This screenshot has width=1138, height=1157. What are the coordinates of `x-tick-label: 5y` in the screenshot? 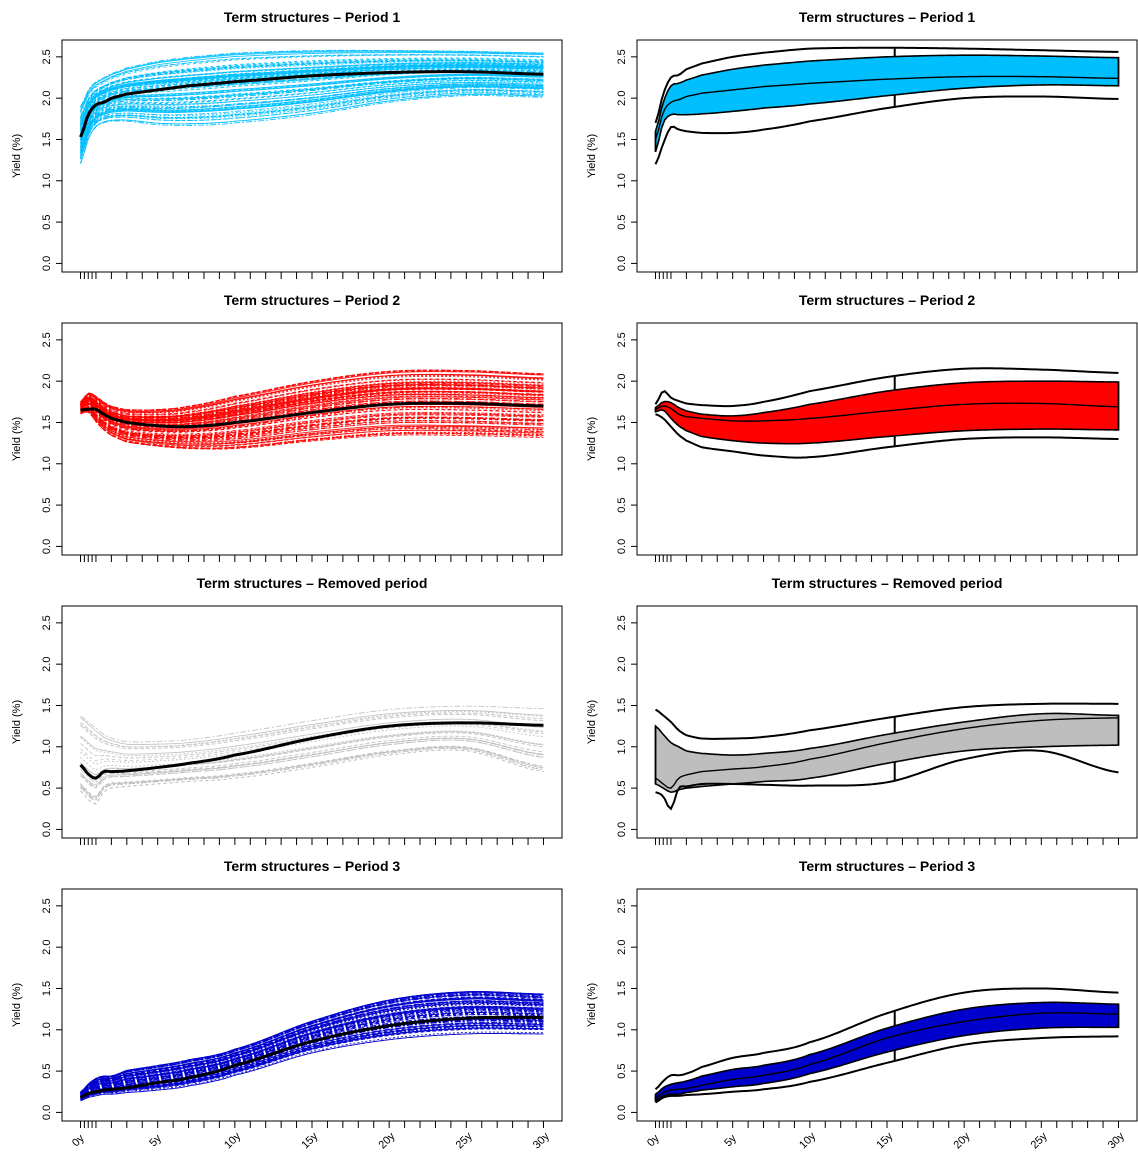 It's located at (730, 1140).